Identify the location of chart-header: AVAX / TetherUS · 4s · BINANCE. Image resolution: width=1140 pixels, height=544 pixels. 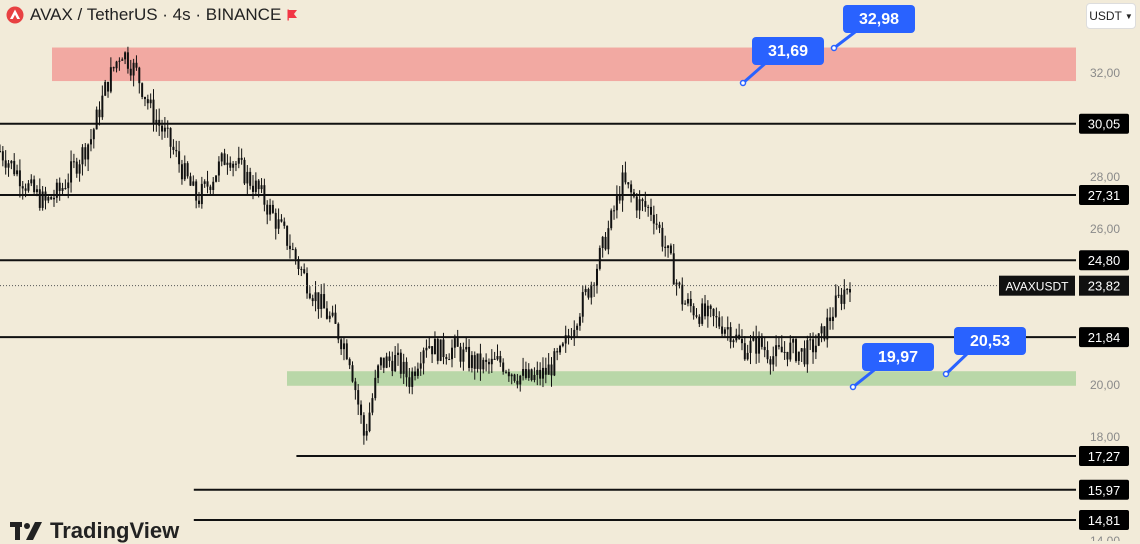
(152, 15).